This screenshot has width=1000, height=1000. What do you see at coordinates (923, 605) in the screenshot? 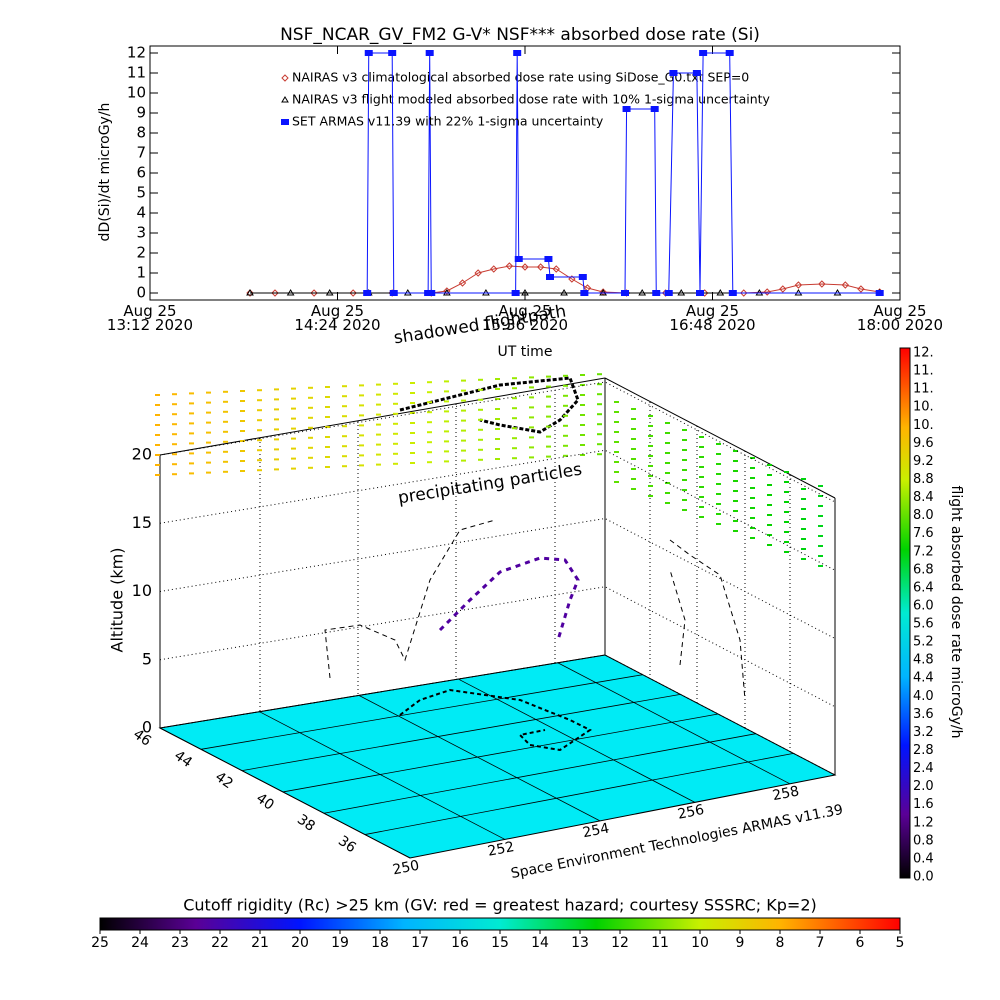
I see `colorbar-tick-label: 6.0` at bounding box center [923, 605].